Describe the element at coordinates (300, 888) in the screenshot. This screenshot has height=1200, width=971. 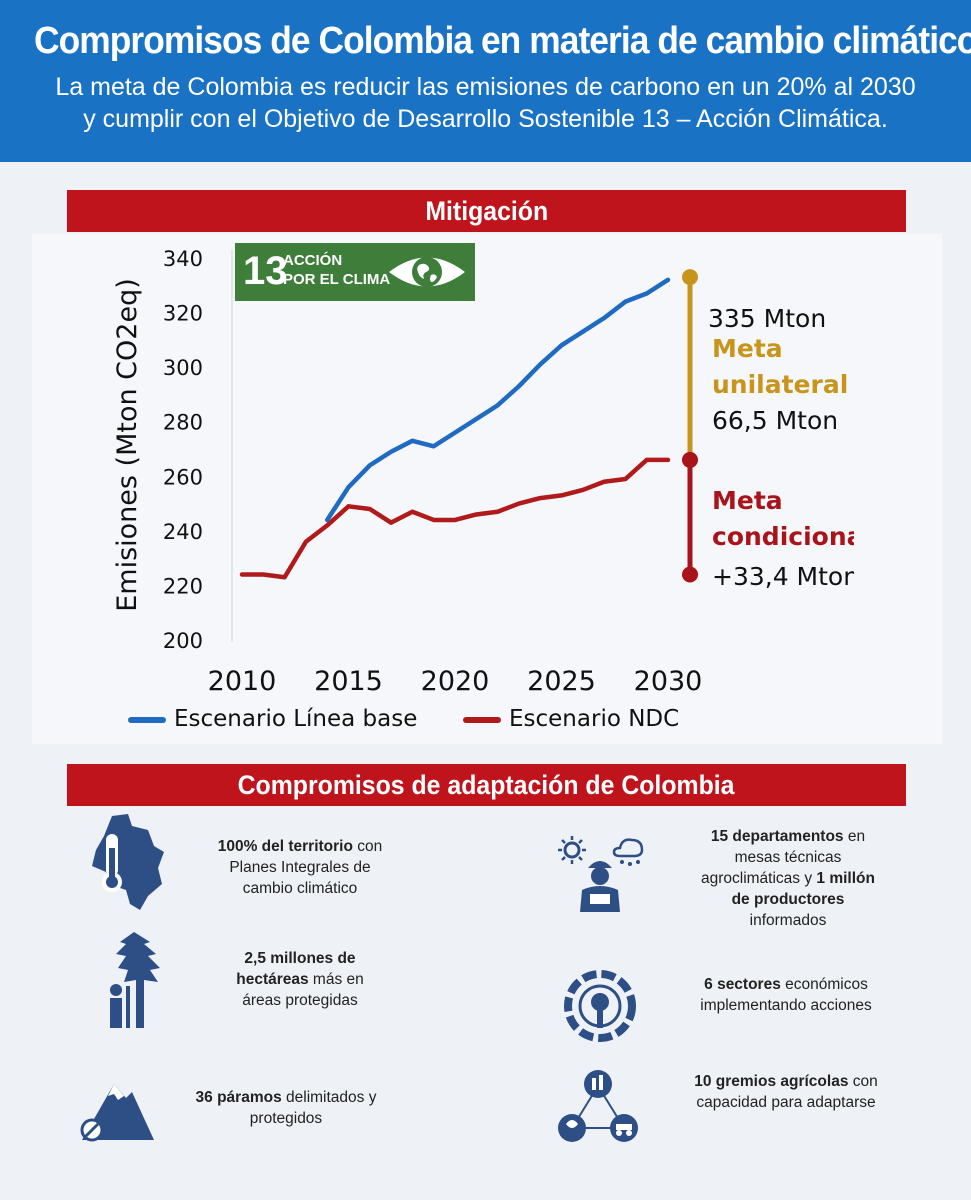
I see `territory-line3: cambio climático` at that location.